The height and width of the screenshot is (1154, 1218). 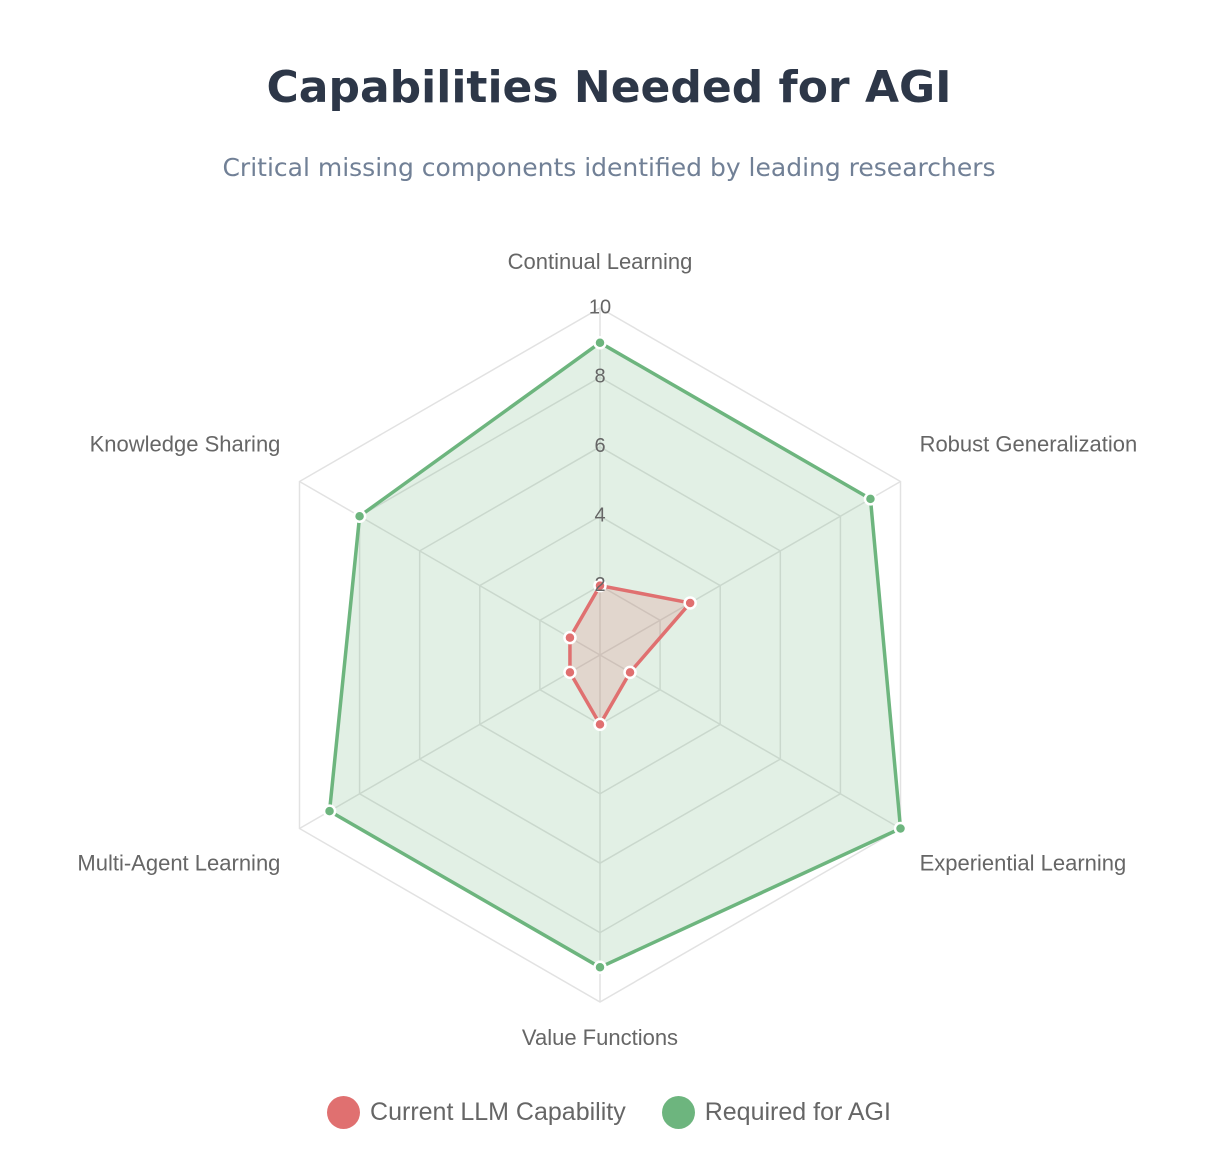 I want to click on chart-title: Capabilities Needed for AGI, so click(x=609, y=87).